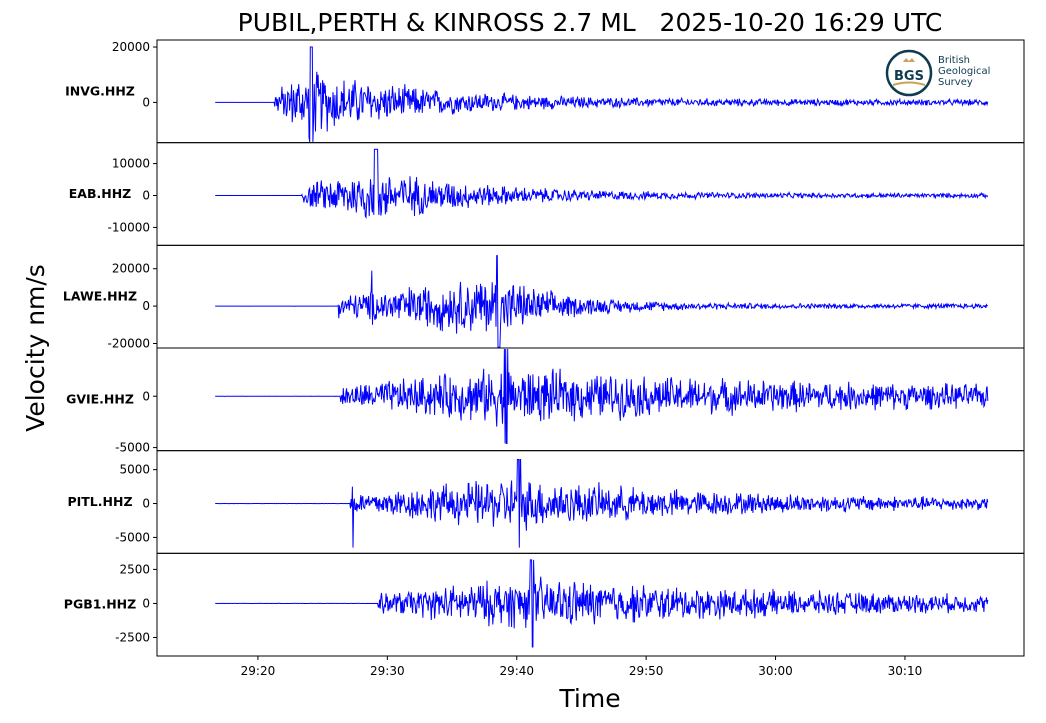  Describe the element at coordinates (134, 569) in the screenshot. I see `y-tick-label: 2500` at that location.